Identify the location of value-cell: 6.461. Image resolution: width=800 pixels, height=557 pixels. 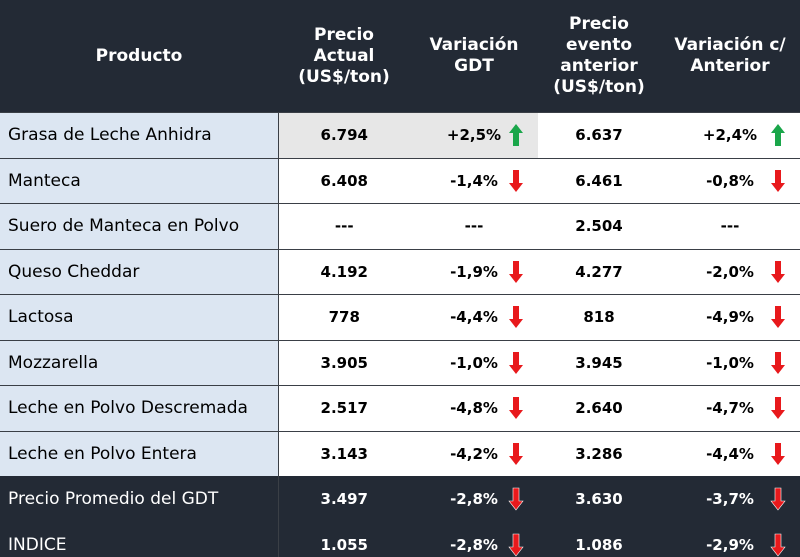
(599, 180).